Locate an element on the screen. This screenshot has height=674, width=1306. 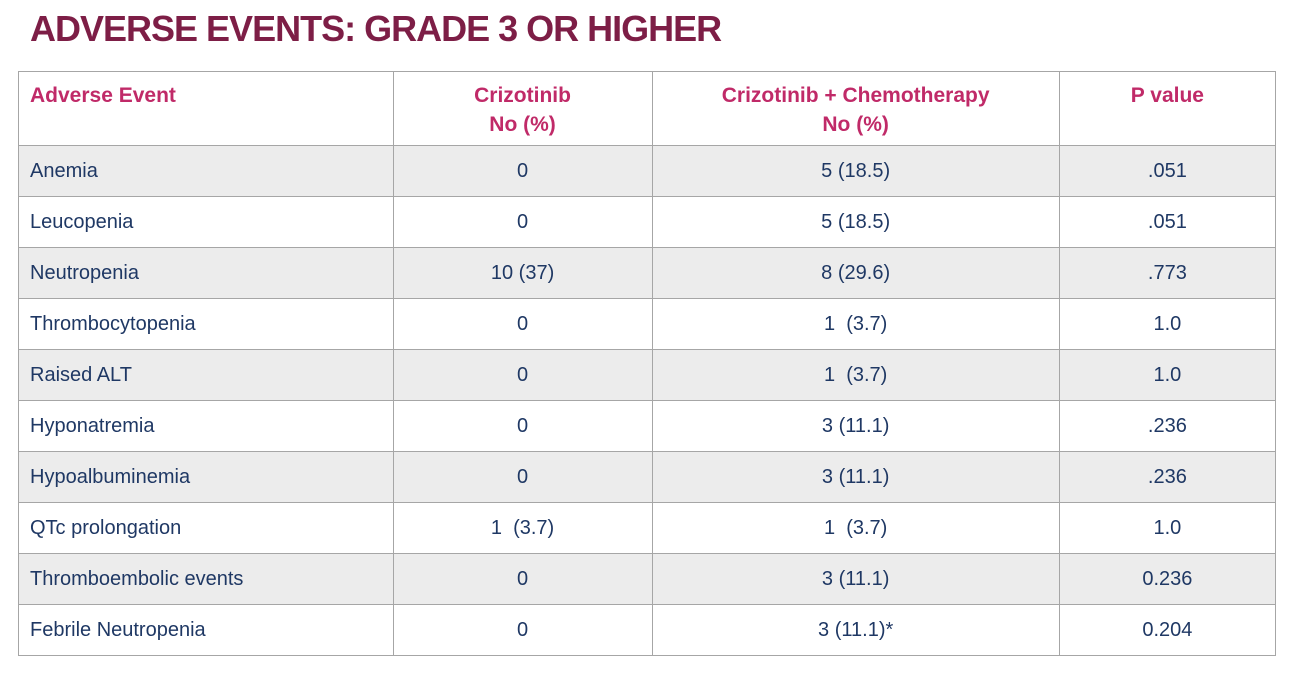
cell-adverse-event: Thrombocytopenia is located at coordinates (206, 324).